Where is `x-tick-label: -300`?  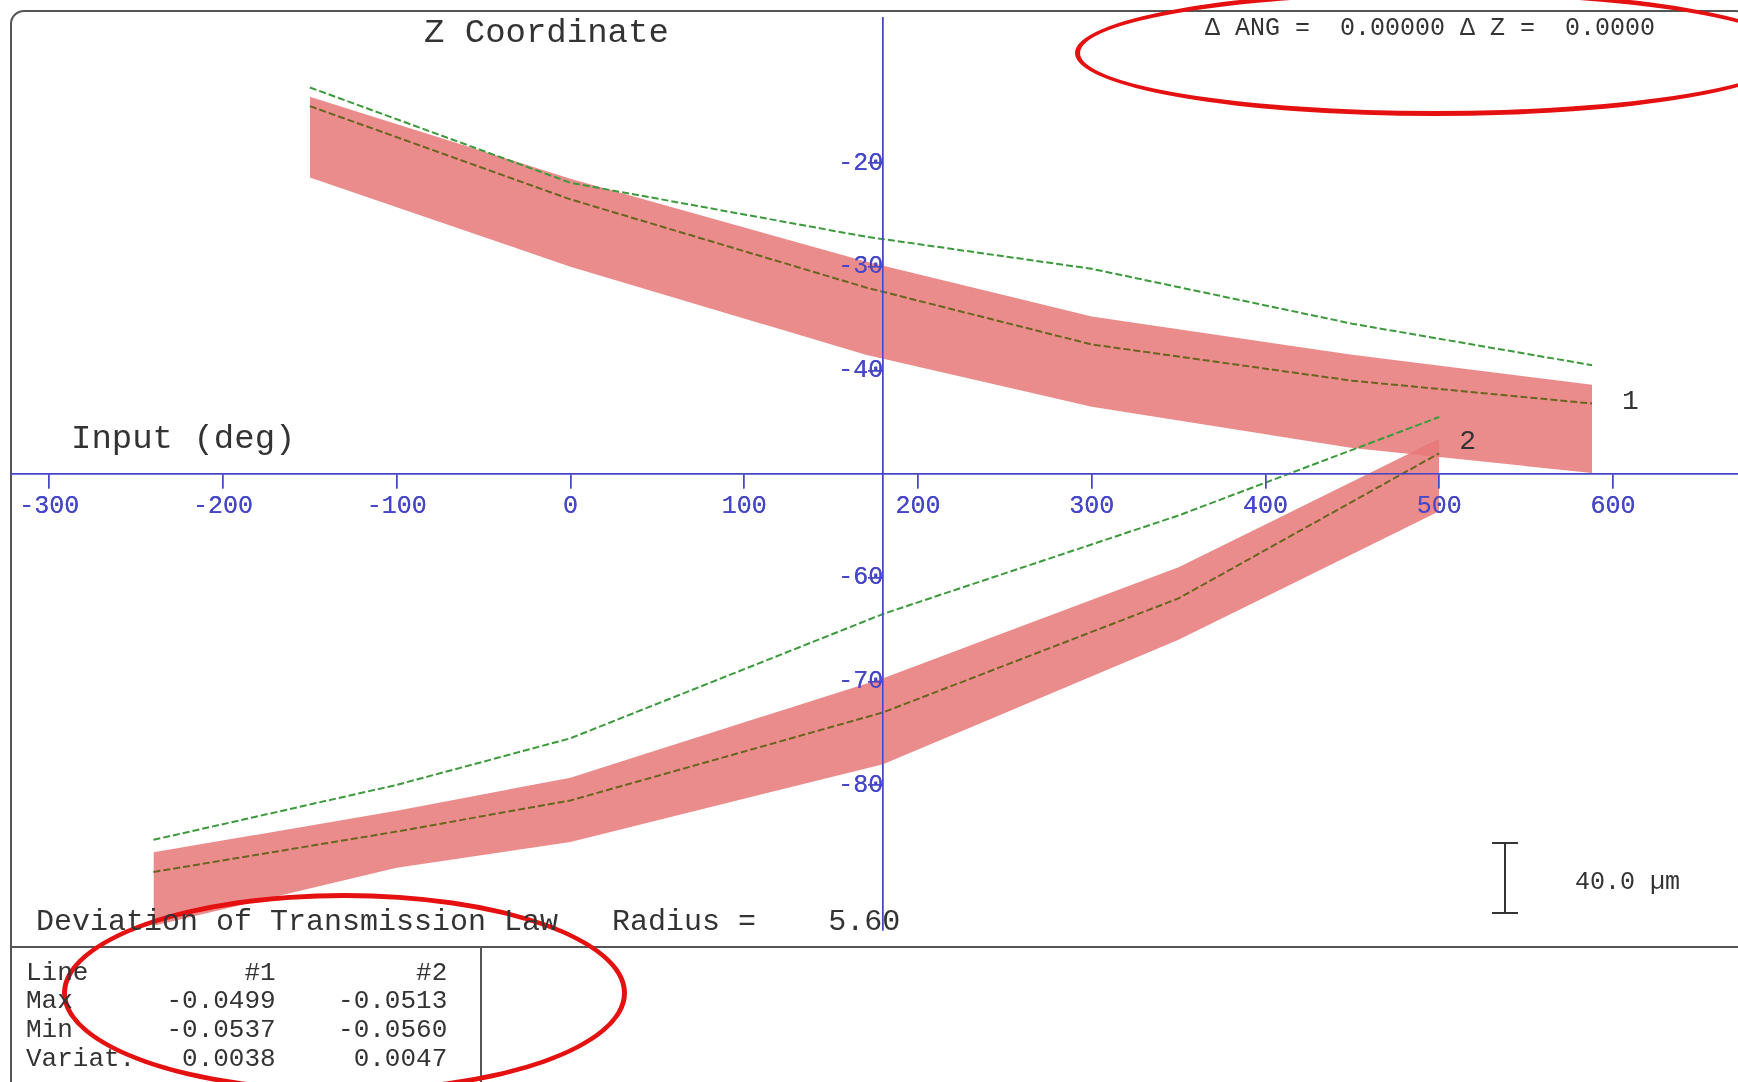 x-tick-label: -300 is located at coordinates (49, 506).